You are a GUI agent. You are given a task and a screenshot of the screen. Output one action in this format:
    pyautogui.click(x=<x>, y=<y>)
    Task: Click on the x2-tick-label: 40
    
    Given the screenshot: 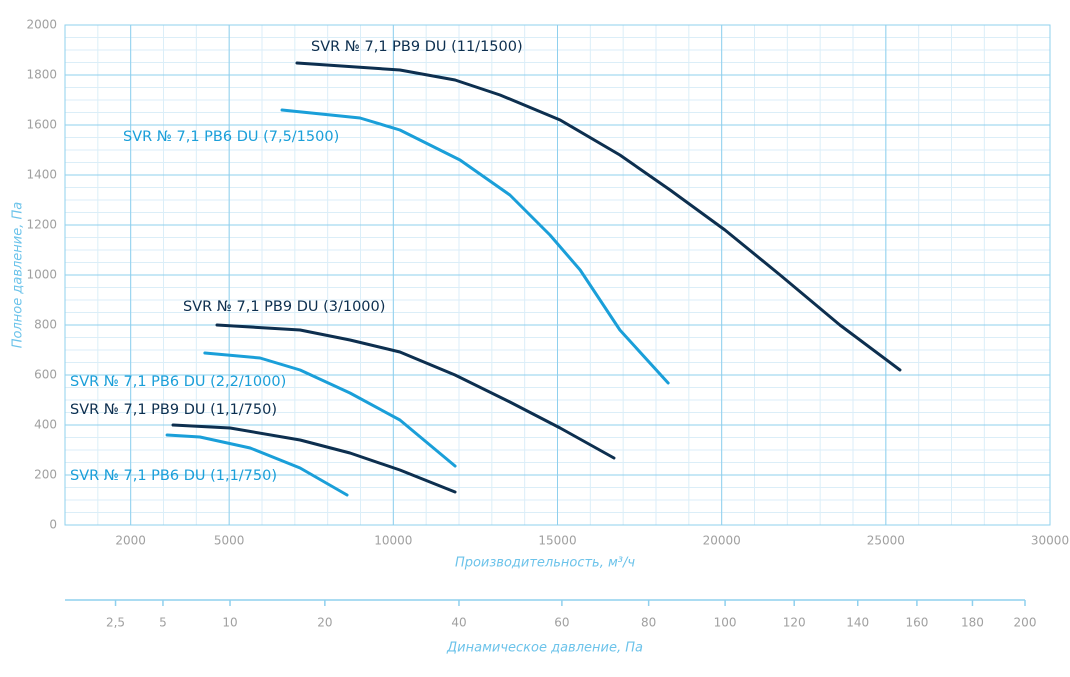 What is the action you would take?
    pyautogui.click(x=458, y=623)
    